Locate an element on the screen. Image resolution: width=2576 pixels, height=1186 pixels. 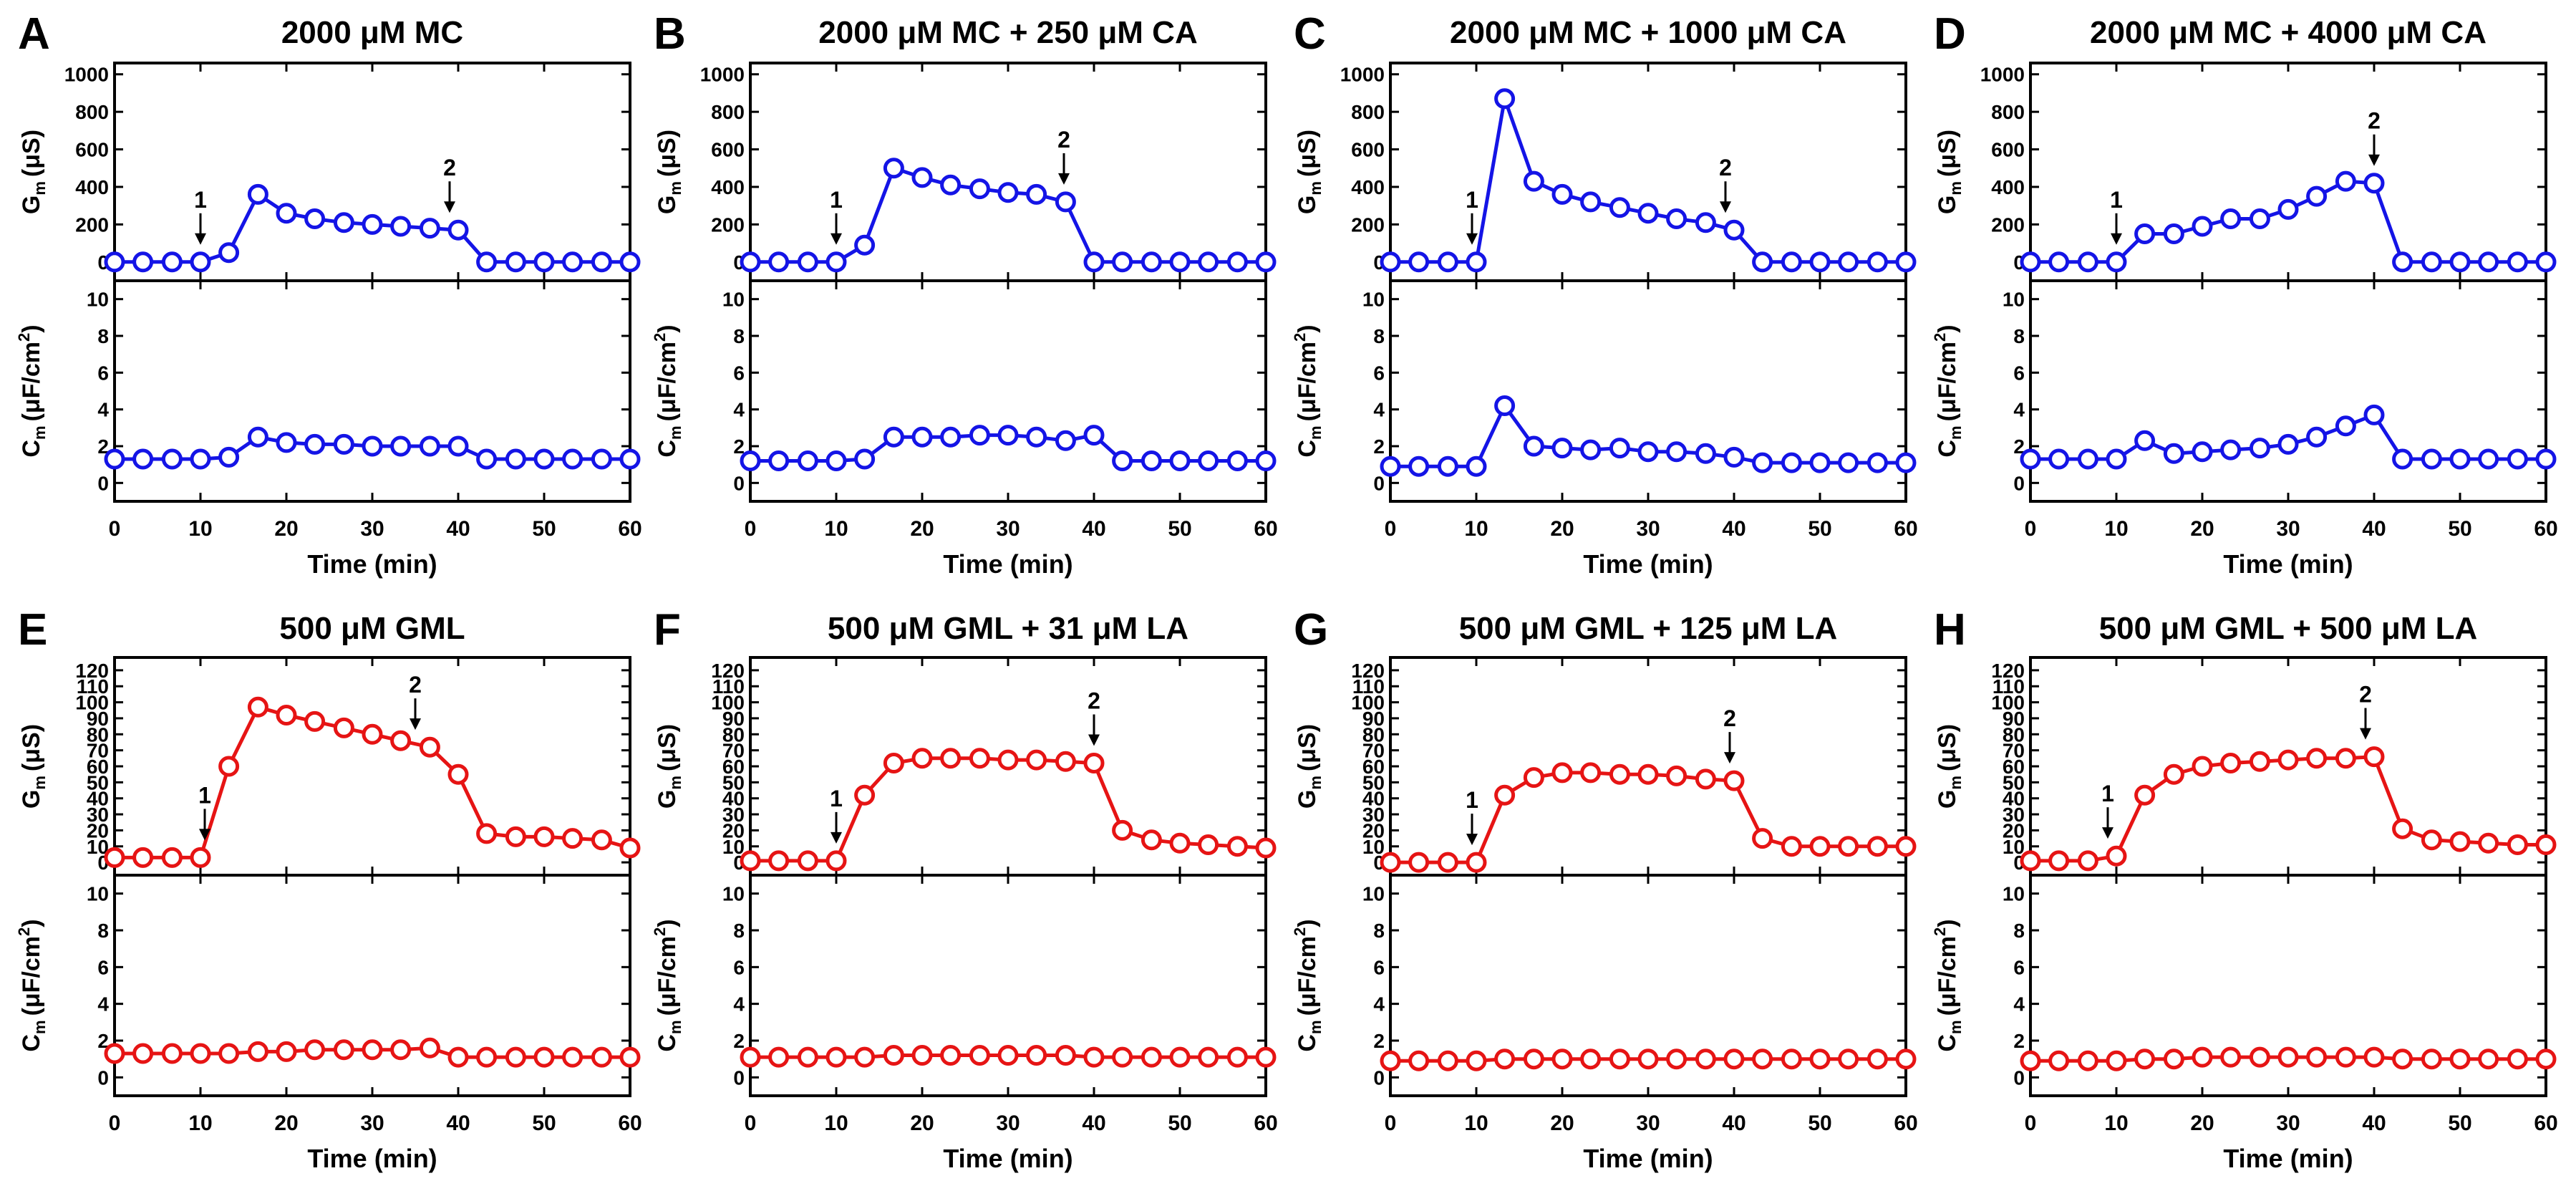
x-tick-label: 10 is located at coordinates (836, 1123).